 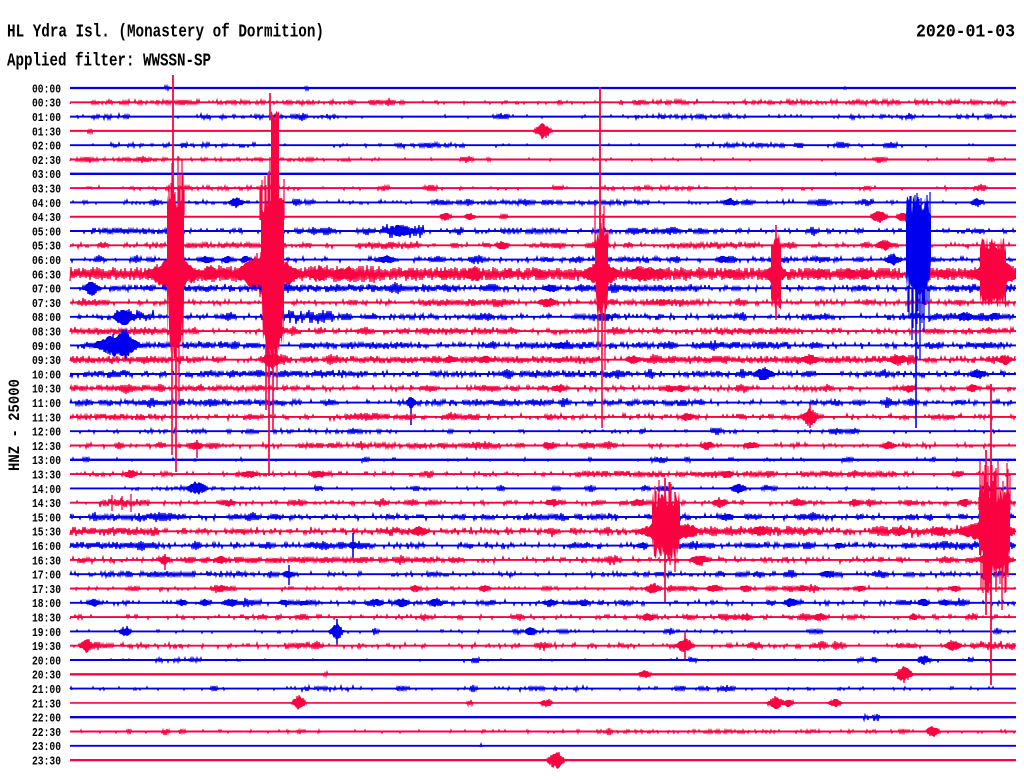 I want to click on svg-text: 2020-01-03, so click(x=965, y=33).